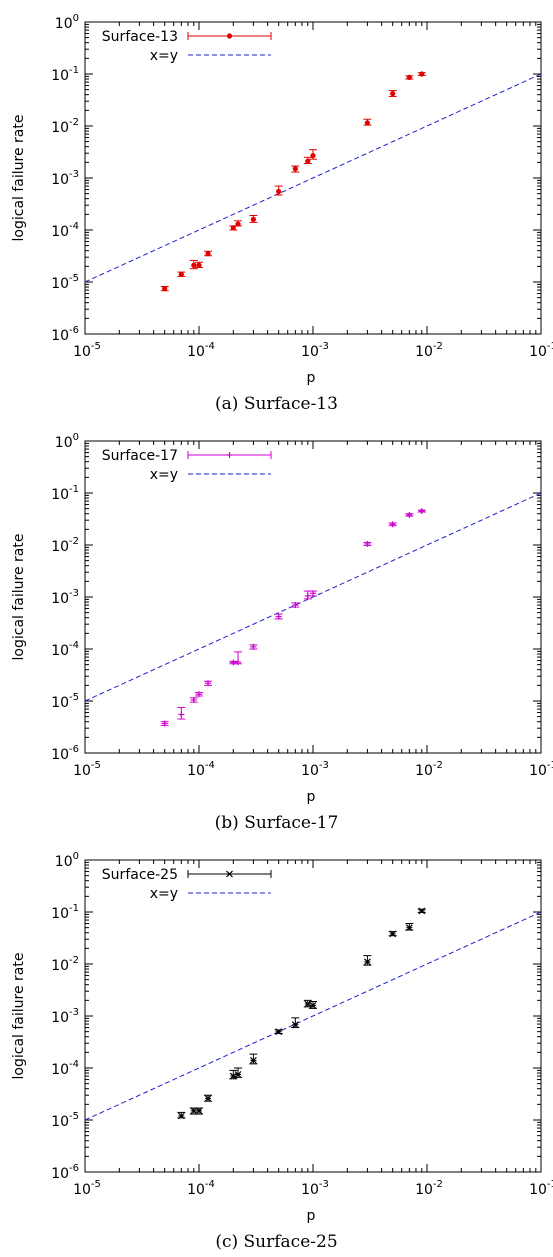 Image resolution: width=553 pixels, height=1257 pixels. What do you see at coordinates (140, 37) in the screenshot?
I see `legend-label: Surface-13` at bounding box center [140, 37].